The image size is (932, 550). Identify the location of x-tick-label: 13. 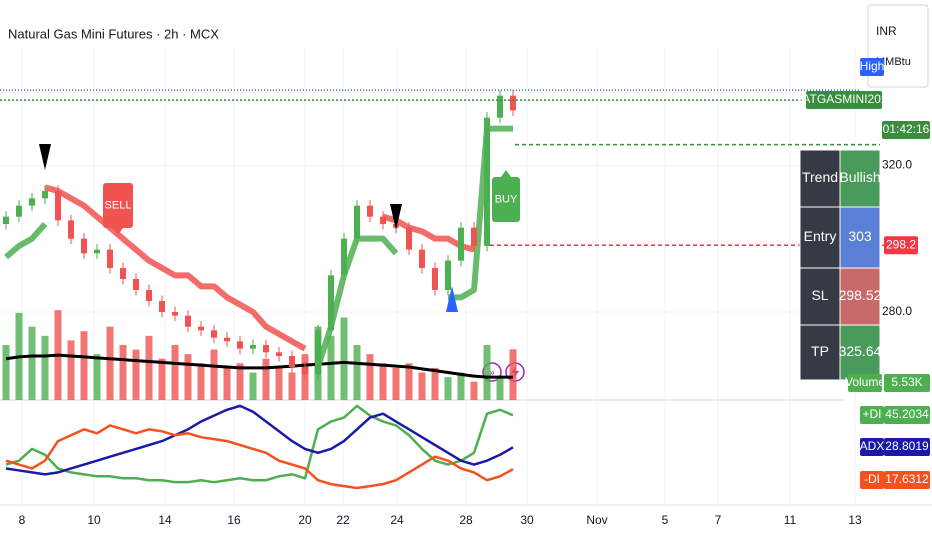
(855, 520).